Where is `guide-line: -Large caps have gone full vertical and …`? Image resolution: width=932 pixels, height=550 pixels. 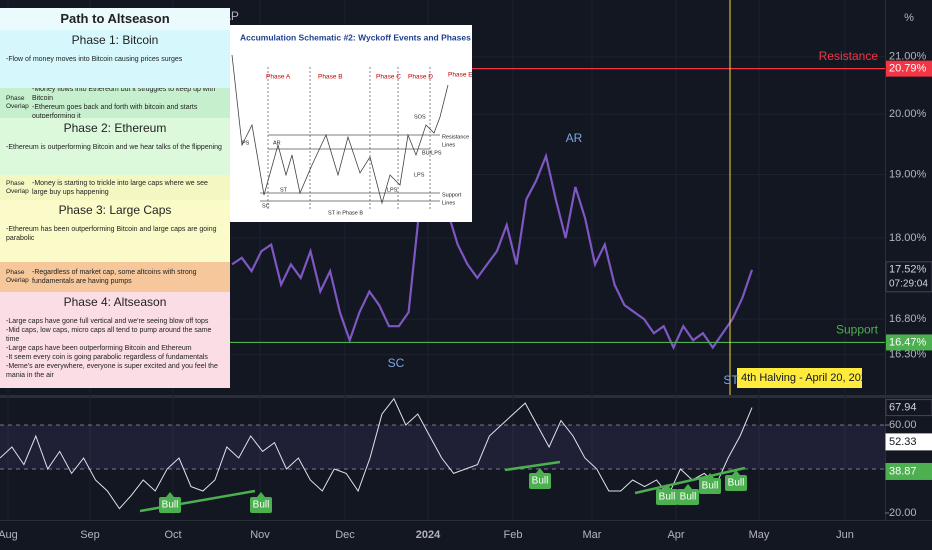 guide-line: -Large caps have gone full vertical and … is located at coordinates (107, 321).